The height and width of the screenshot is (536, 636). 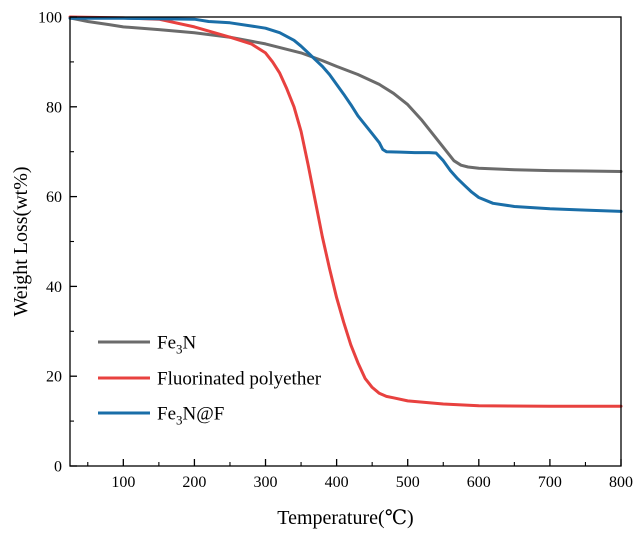 I want to click on y-tick-label: 60, so click(x=54, y=197).